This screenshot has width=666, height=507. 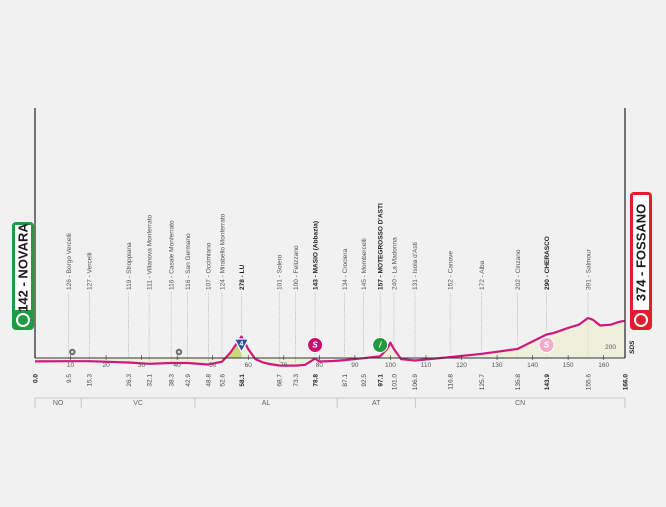 I want to click on x-tick-label: 90, so click(x=355, y=365).